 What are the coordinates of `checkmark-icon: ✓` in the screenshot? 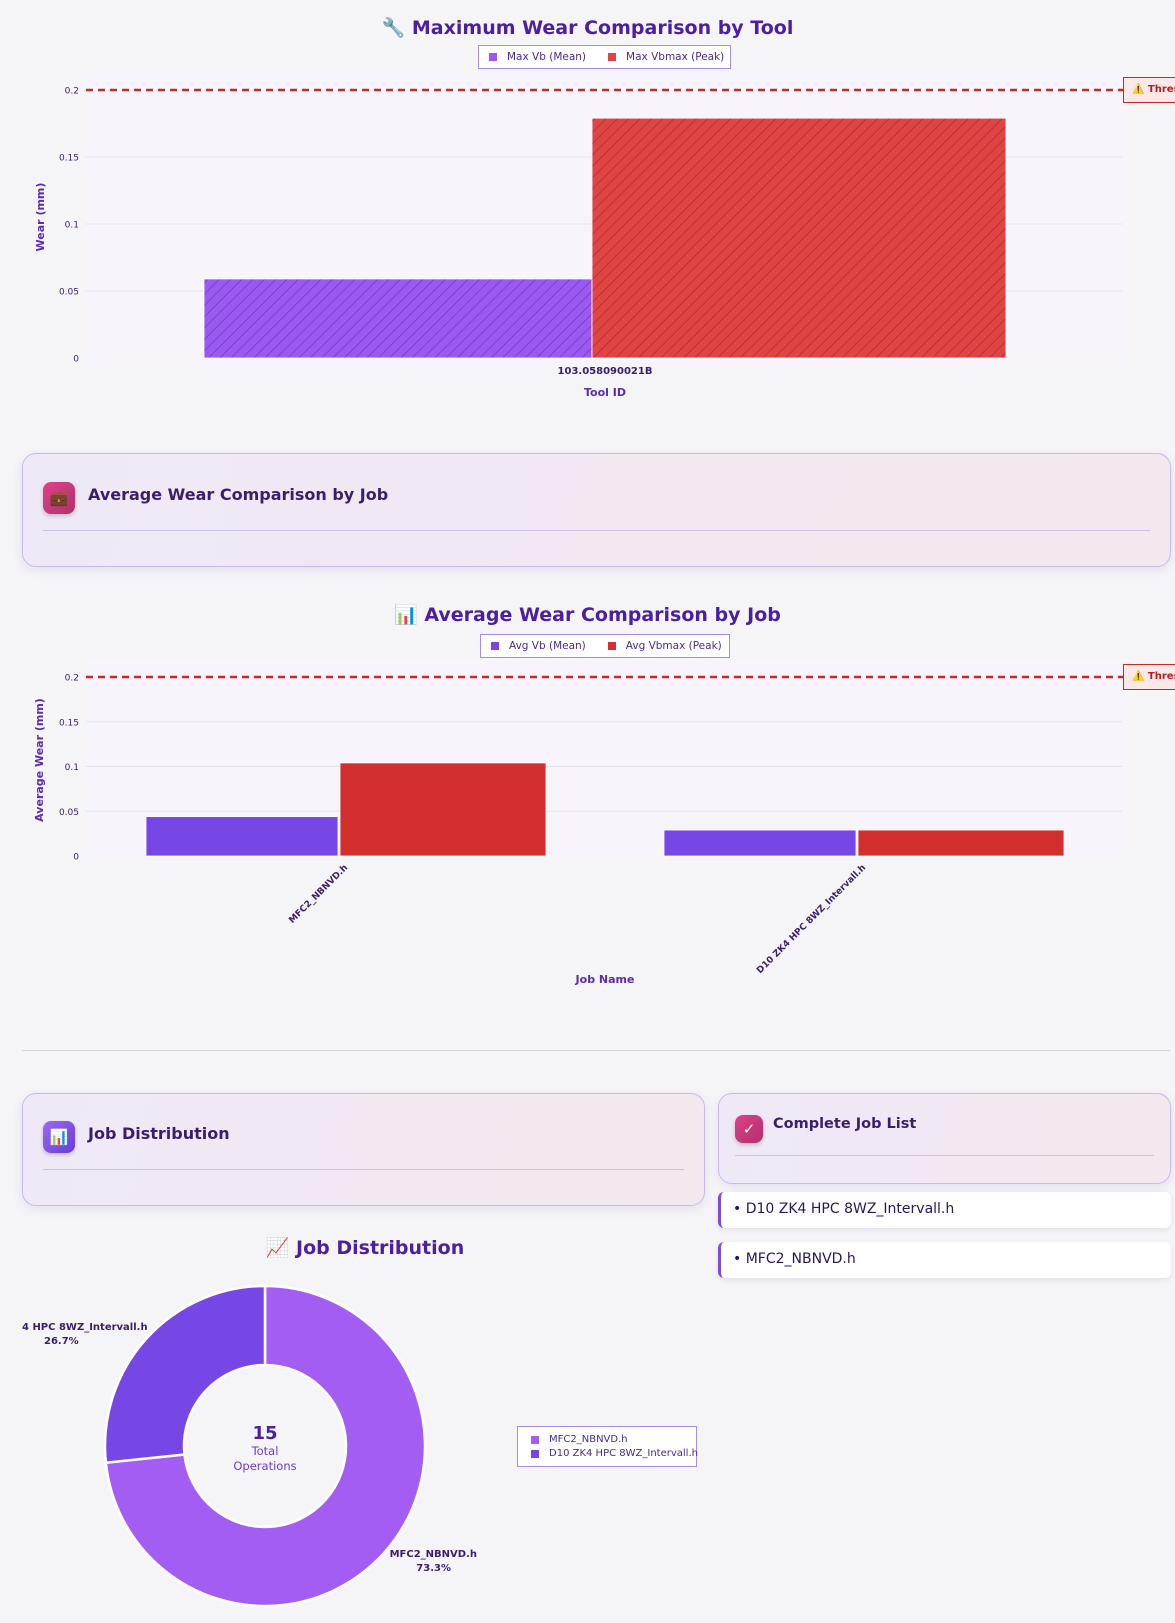 It's located at (749, 1129).